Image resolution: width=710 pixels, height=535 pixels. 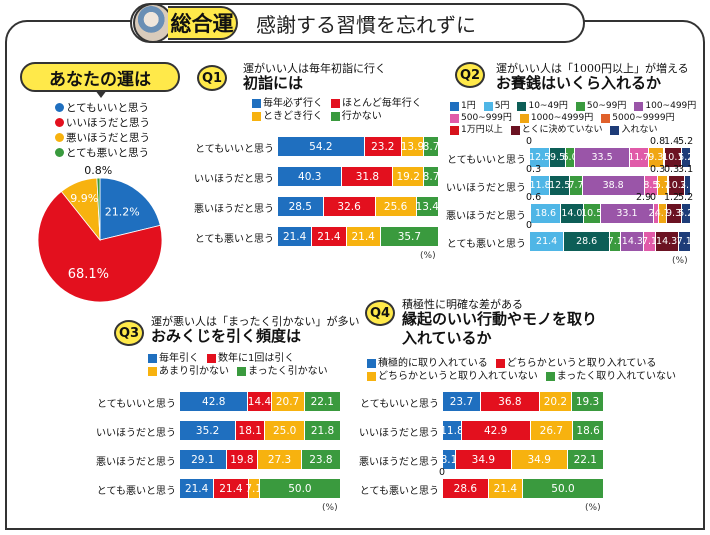 I want to click on legend-label: 1円, so click(x=468, y=106).